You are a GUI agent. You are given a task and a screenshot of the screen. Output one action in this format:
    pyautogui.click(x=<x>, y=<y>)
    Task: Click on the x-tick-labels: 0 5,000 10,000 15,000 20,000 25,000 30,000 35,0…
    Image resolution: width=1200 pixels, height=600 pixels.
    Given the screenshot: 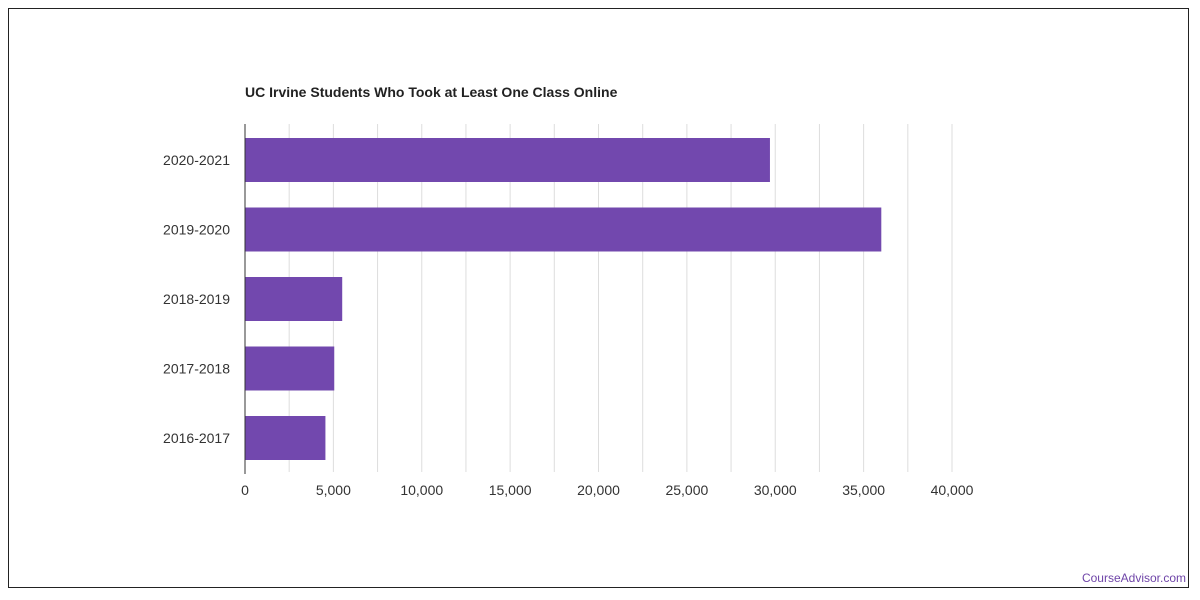 What is the action you would take?
    pyautogui.click(x=607, y=490)
    